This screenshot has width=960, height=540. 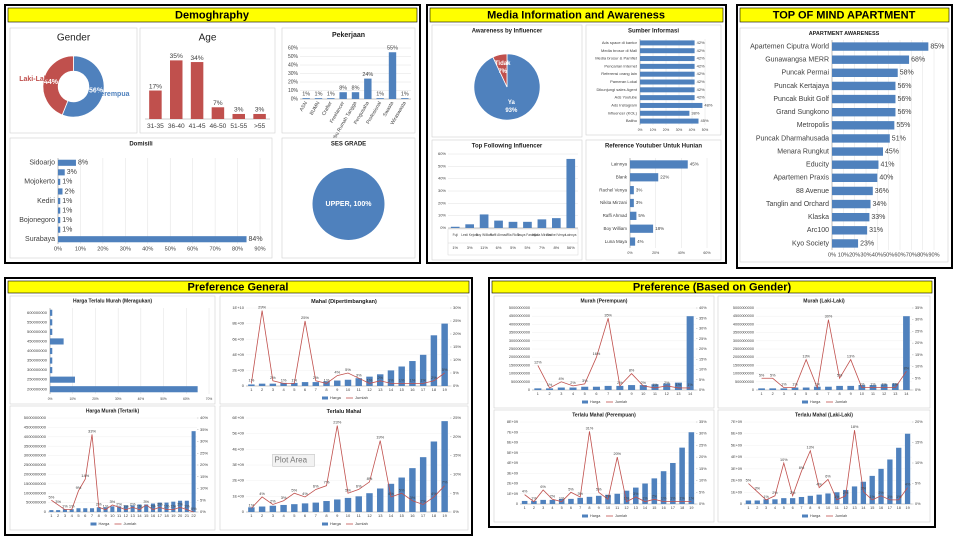 What do you see at coordinates (293, 48) in the screenshot?
I see `y-tick-label: 60%` at bounding box center [293, 48].